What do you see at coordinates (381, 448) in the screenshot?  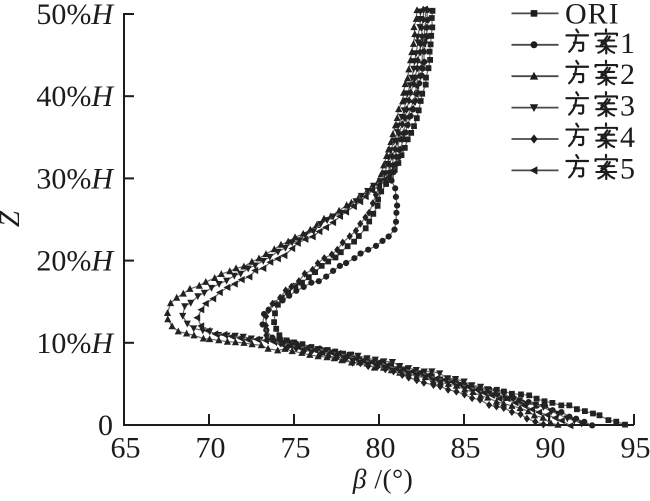 I see `svg-text: 80` at bounding box center [381, 448].